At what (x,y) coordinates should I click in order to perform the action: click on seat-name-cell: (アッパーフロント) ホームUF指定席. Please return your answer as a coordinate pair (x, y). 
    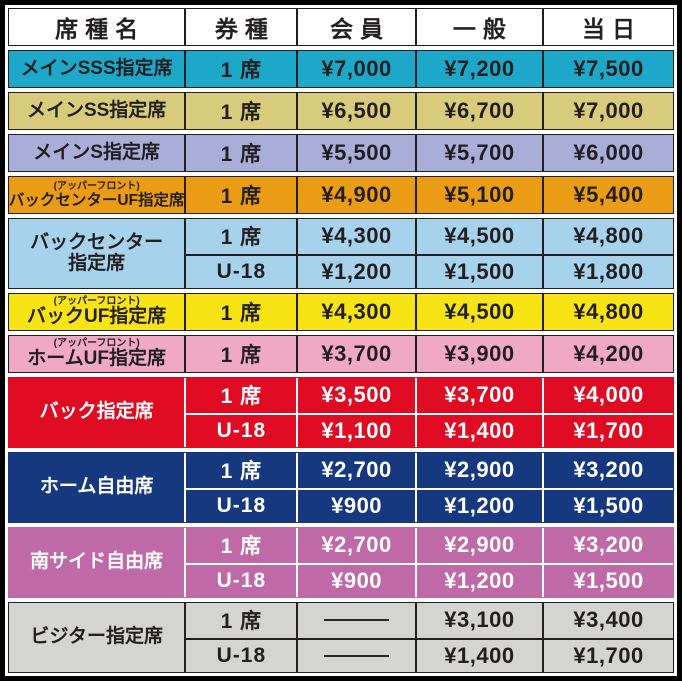
    Looking at the image, I should click on (96, 354).